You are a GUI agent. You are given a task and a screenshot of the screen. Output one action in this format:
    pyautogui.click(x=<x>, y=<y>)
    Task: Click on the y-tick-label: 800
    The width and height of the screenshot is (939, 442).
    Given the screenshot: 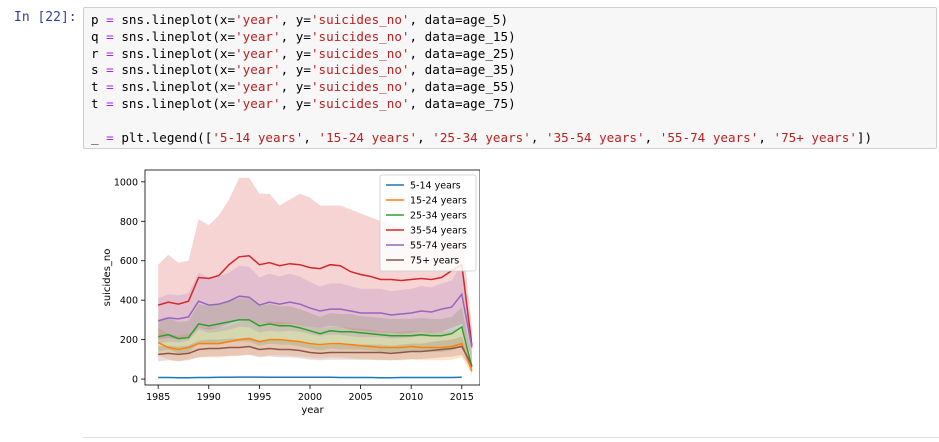 What is the action you would take?
    pyautogui.click(x=129, y=222)
    